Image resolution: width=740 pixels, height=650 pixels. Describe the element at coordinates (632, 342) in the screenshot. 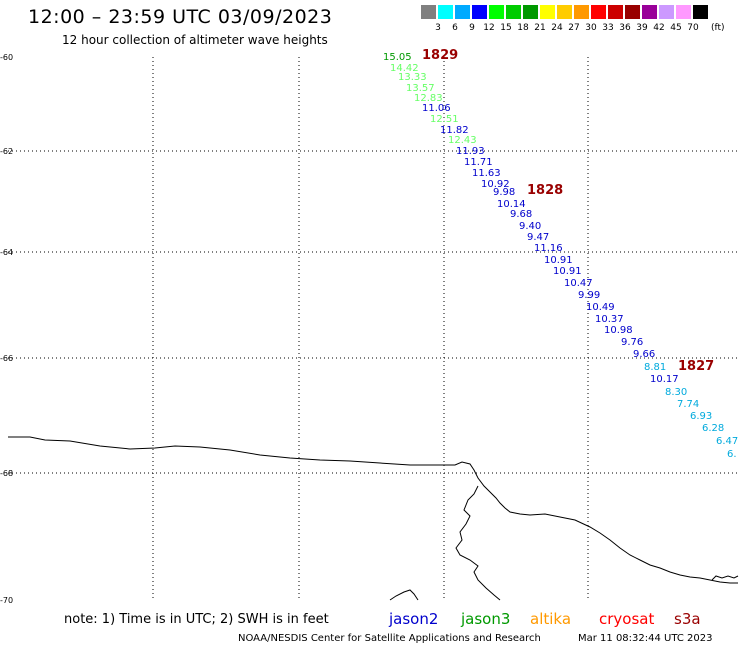

I see `wave-height-reading: 9.76` at that location.